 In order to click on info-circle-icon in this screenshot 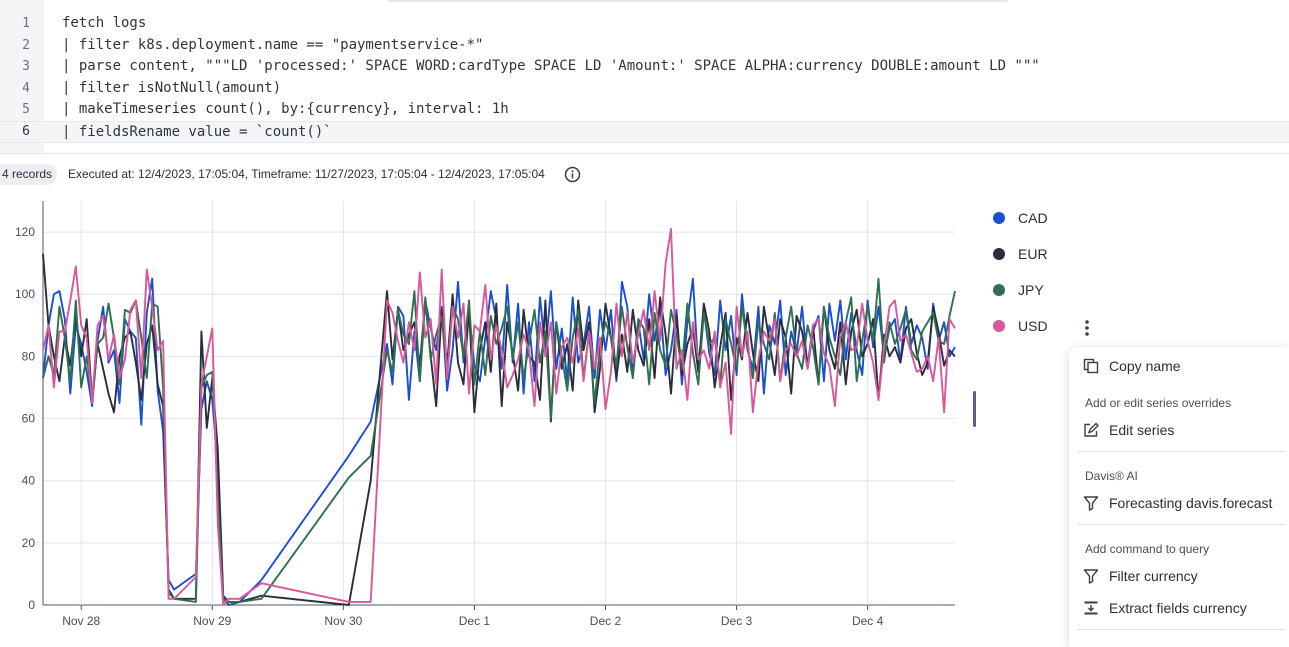, I will do `click(572, 174)`.